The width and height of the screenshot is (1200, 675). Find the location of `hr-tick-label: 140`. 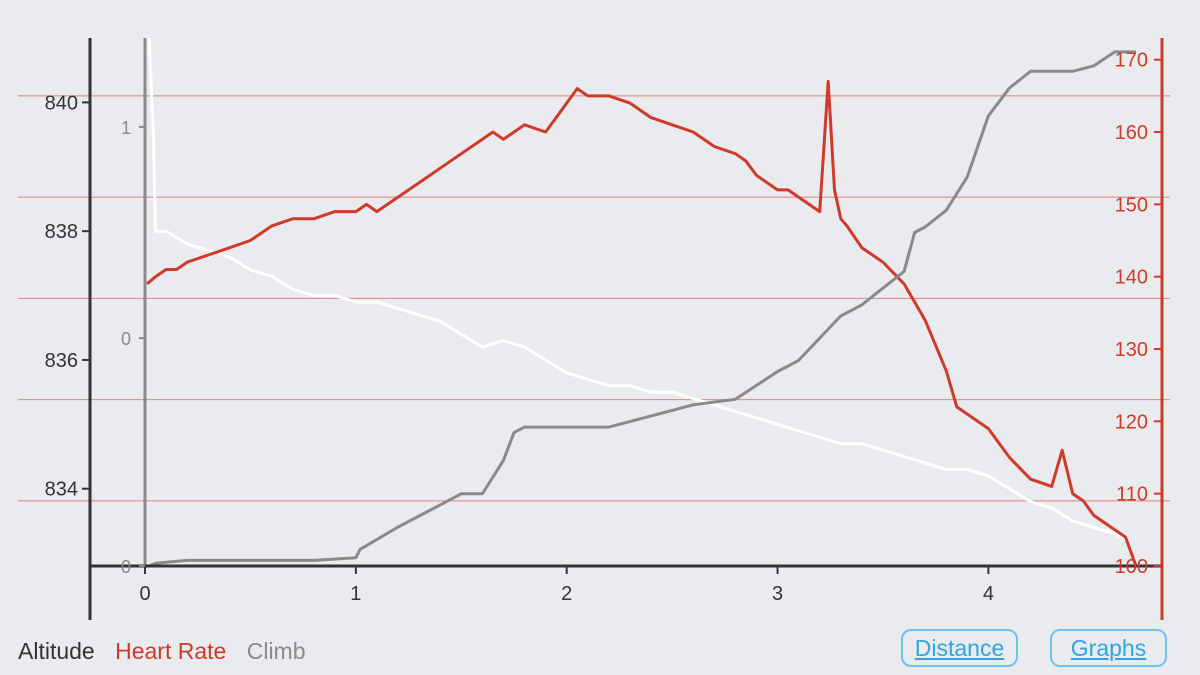

hr-tick-label: 140 is located at coordinates (1131, 278).